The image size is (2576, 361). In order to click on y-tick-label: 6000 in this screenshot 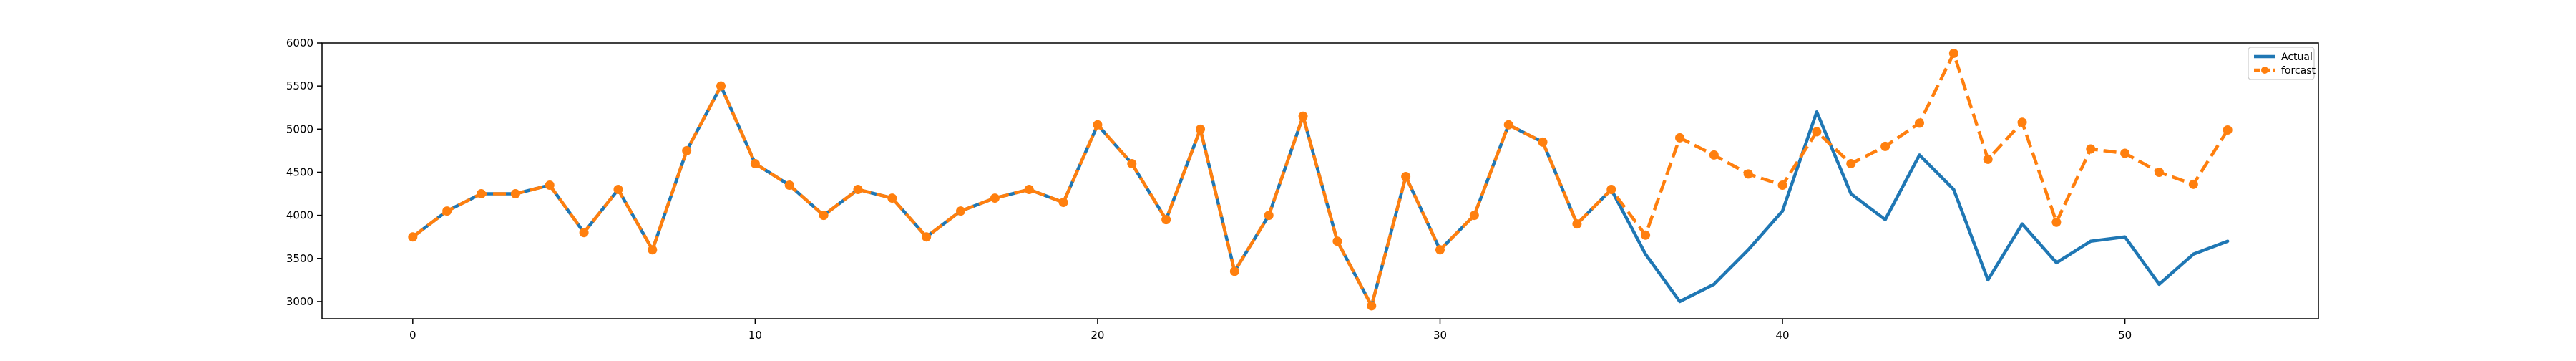, I will do `click(299, 43)`.